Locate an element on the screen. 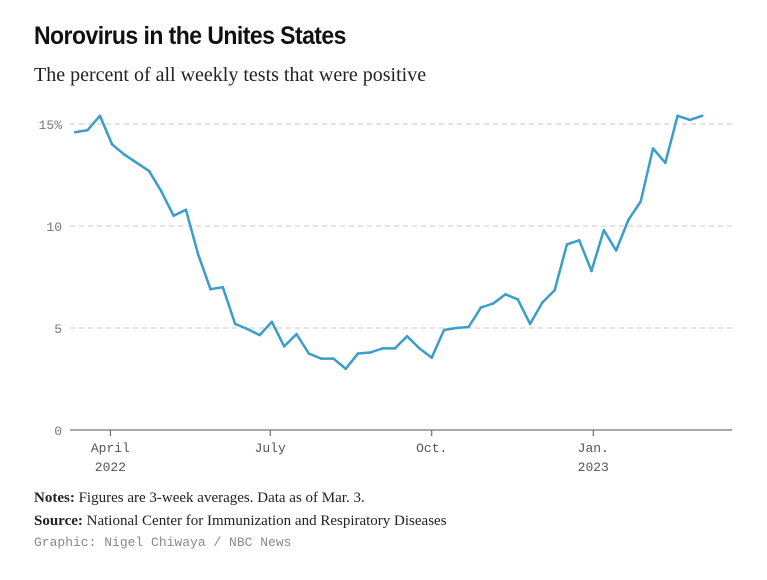 The width and height of the screenshot is (767, 580). notes-label: Notes: is located at coordinates (54, 498).